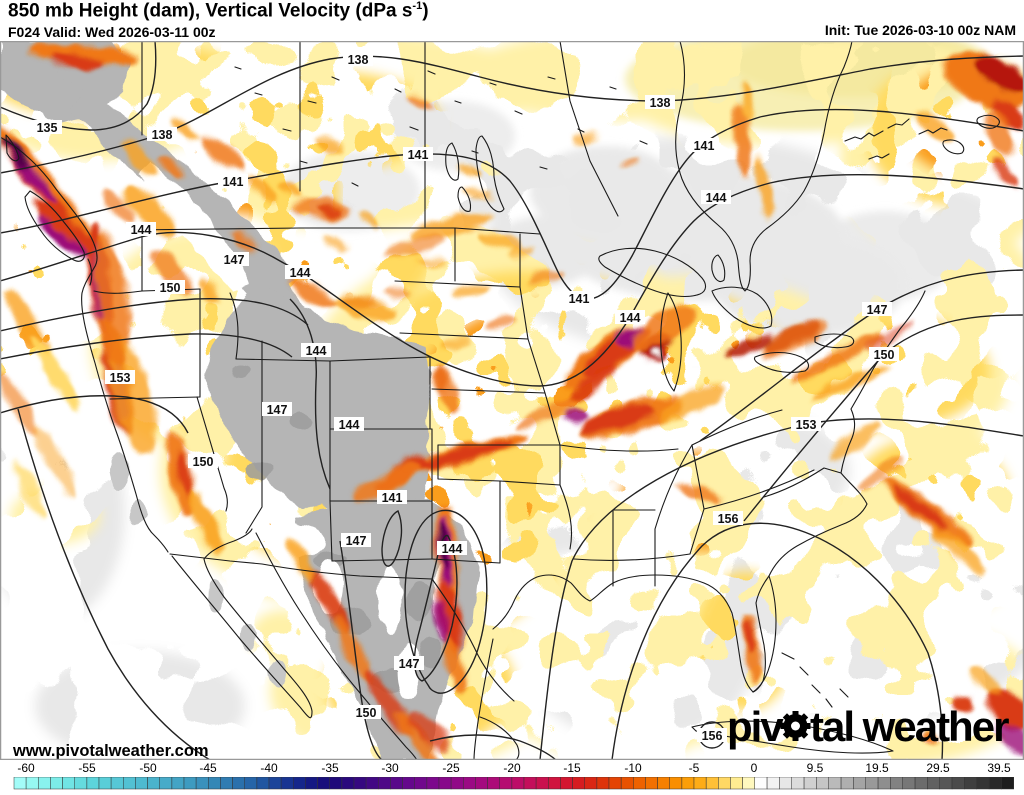  I want to click on svg-text: www.pivotalweather.com, so click(110, 751).